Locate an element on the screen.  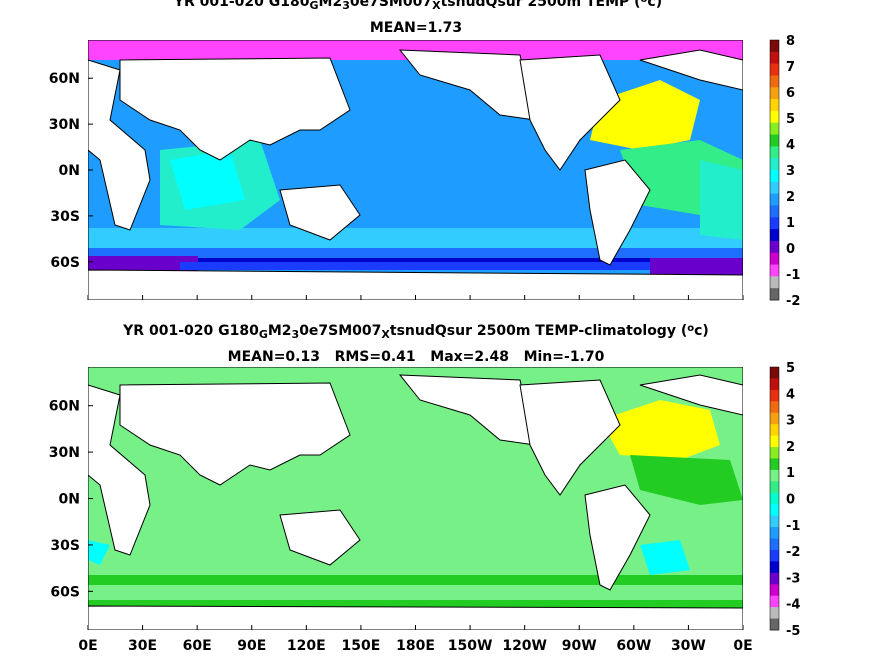
colorbar-label: 3 is located at coordinates (790, 171).